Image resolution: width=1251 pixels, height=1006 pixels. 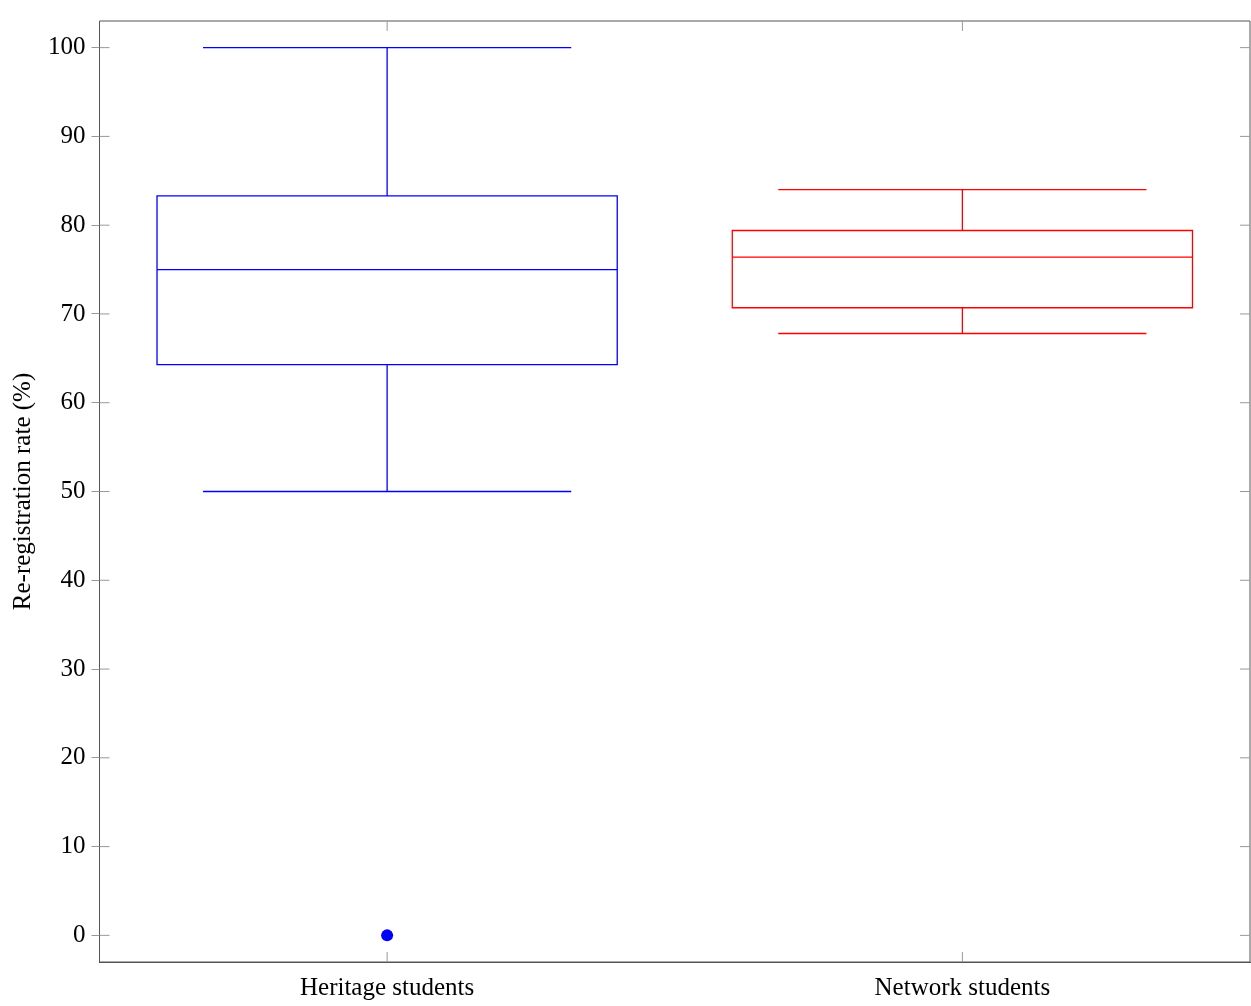 I want to click on y-tick-label: 70, so click(x=73, y=312).